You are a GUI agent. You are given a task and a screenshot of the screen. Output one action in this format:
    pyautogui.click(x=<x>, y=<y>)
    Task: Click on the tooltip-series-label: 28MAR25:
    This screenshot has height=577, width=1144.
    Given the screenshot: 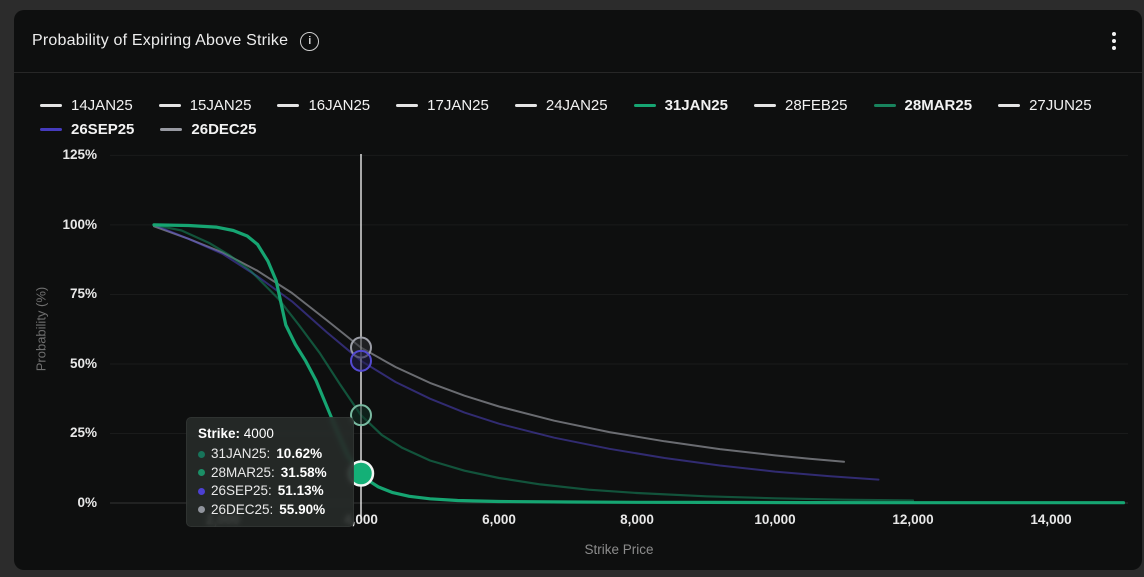 What is the action you would take?
    pyautogui.click(x=243, y=472)
    